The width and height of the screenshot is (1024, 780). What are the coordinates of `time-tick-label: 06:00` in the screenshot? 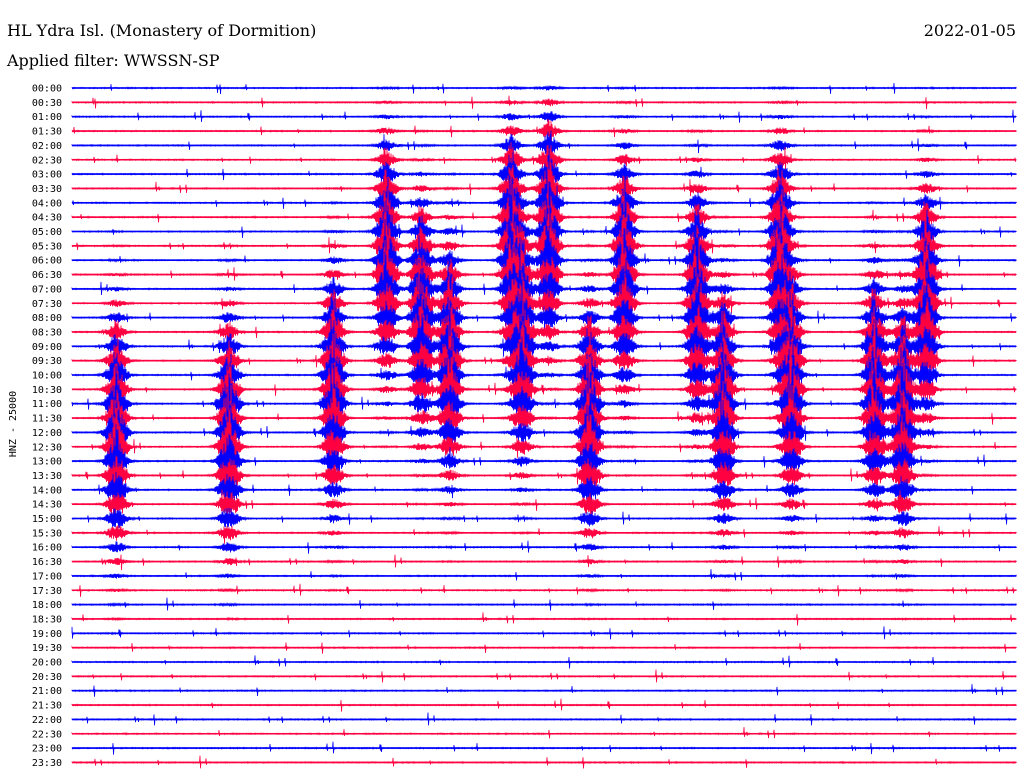 It's located at (47, 261).